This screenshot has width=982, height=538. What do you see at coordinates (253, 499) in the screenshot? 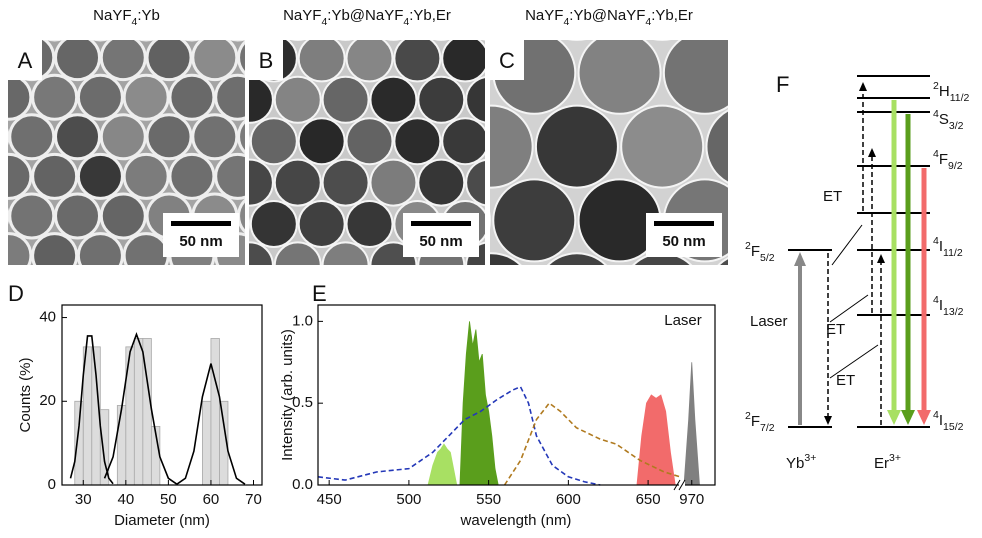
I see `x-tick-label: 70` at bounding box center [253, 499].